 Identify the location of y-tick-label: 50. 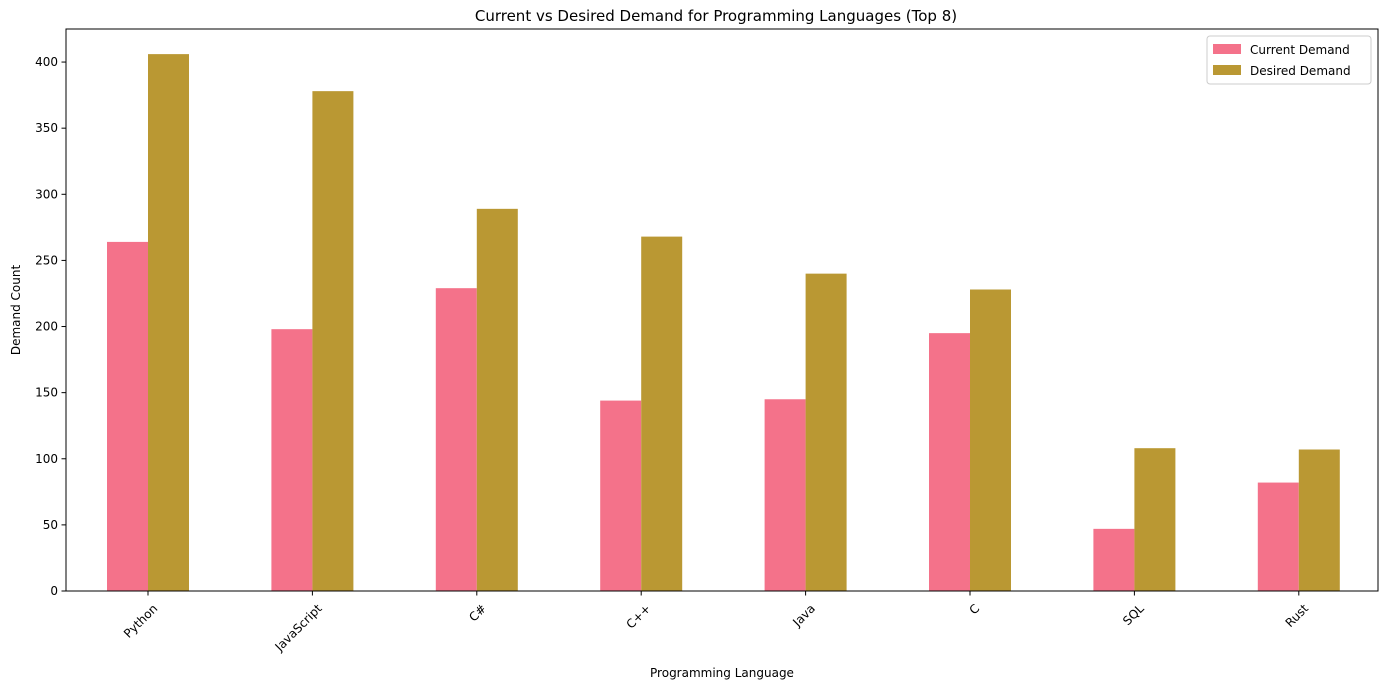
(50, 525).